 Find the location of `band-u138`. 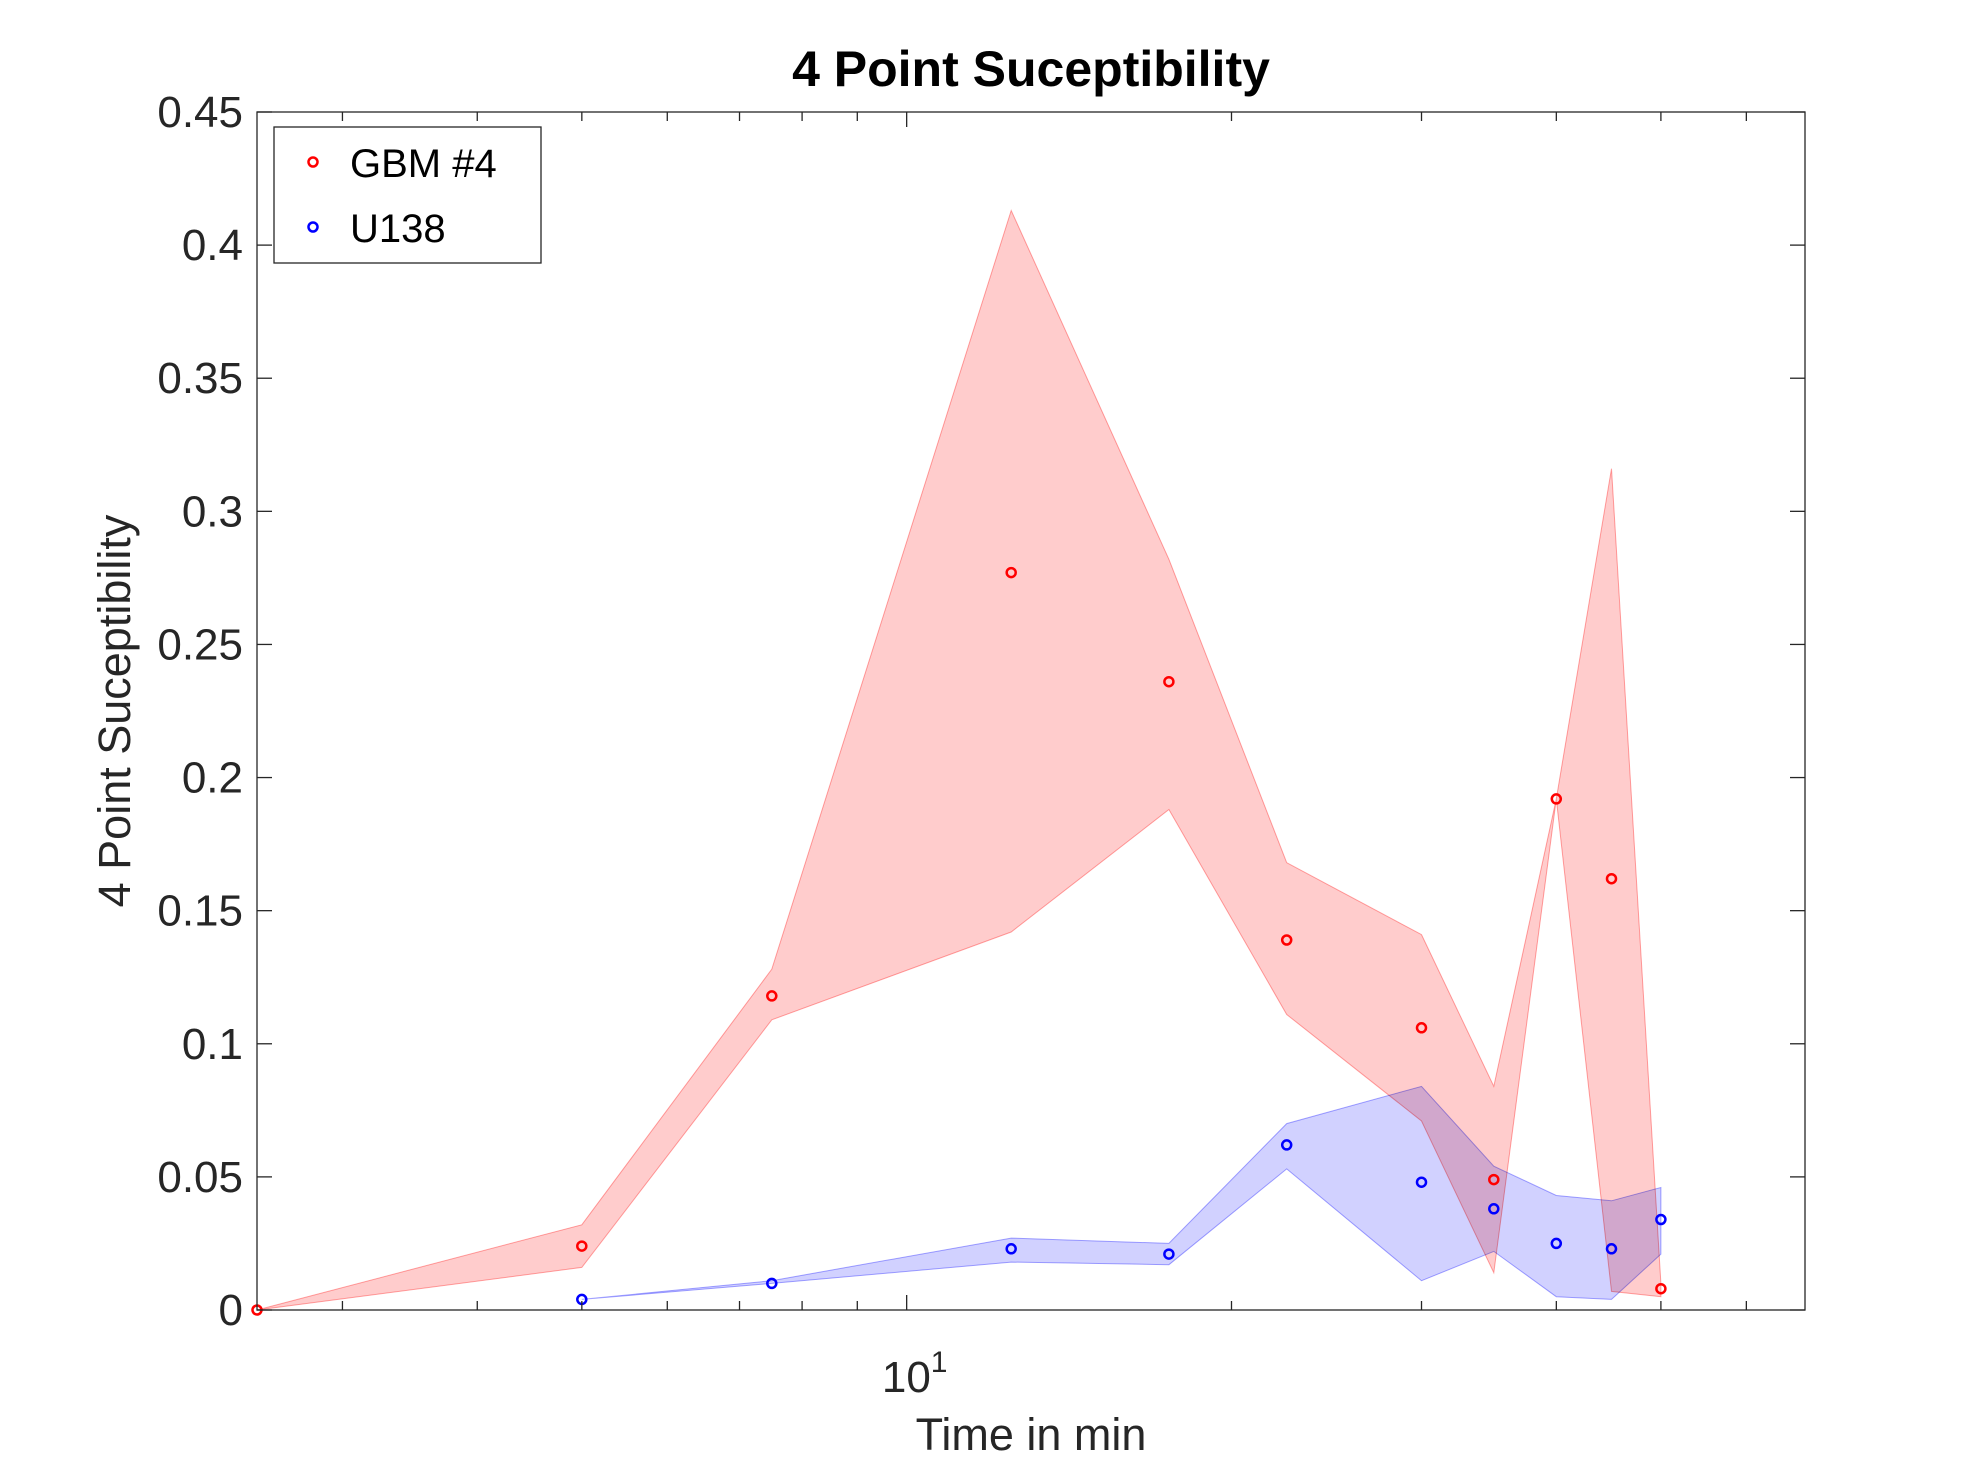

band-u138 is located at coordinates (1121, 1192).